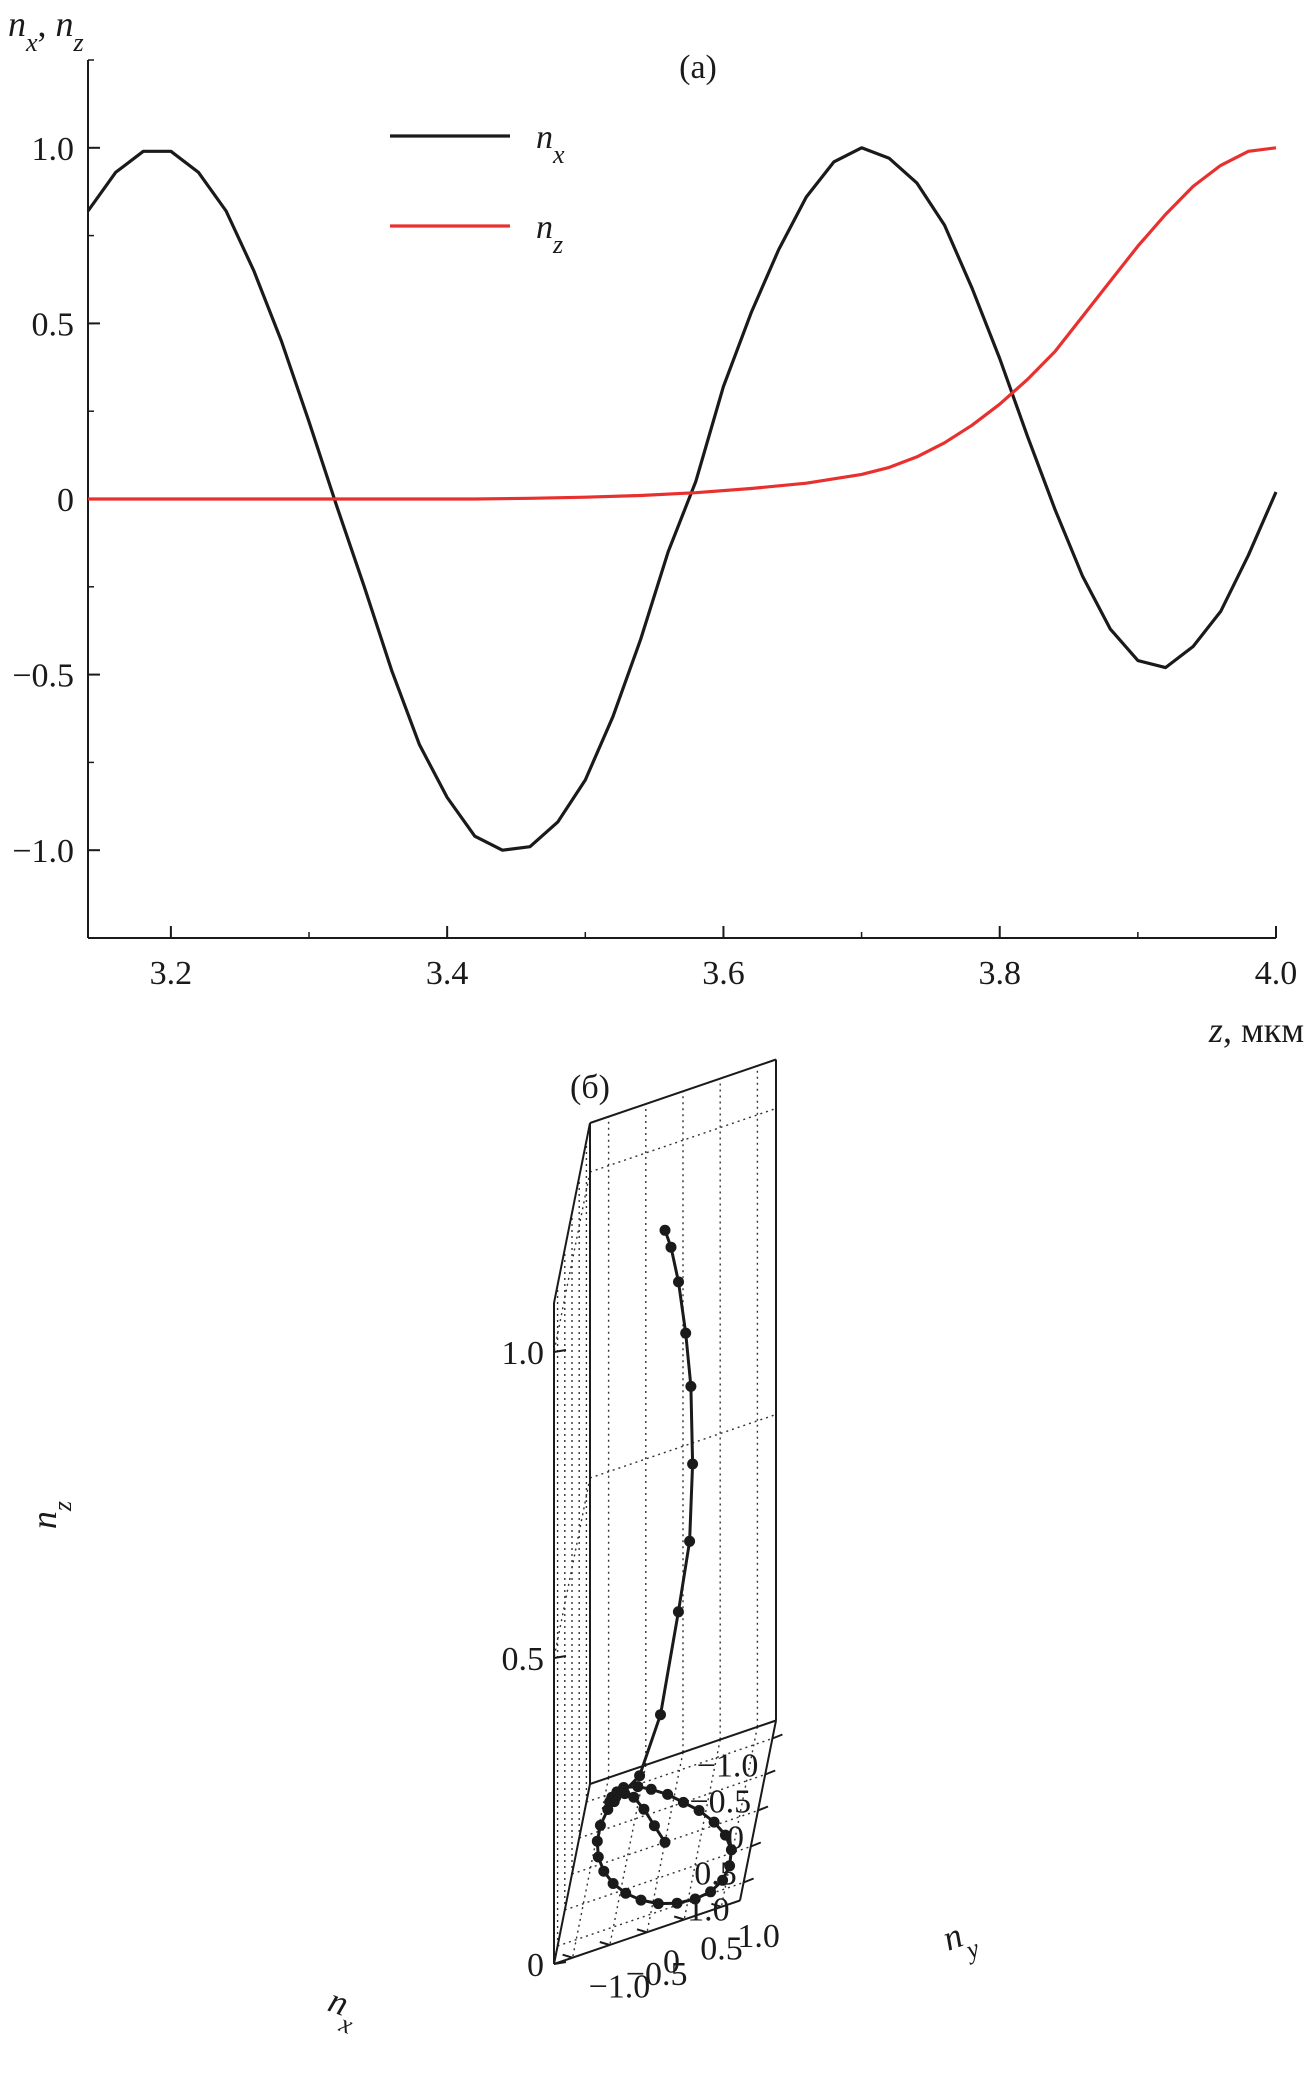  I want to click on panel-a-x-tick-label: 3.4, so click(447, 973).